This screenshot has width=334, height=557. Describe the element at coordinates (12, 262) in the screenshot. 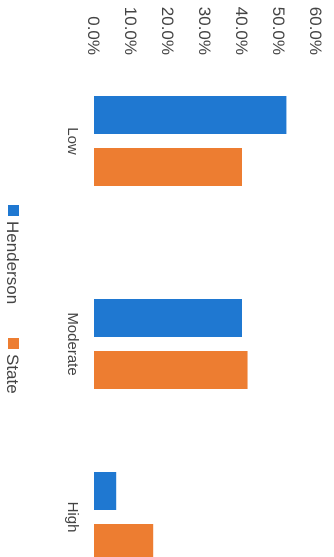

I see `legend-label-henderson: Henderson` at that location.